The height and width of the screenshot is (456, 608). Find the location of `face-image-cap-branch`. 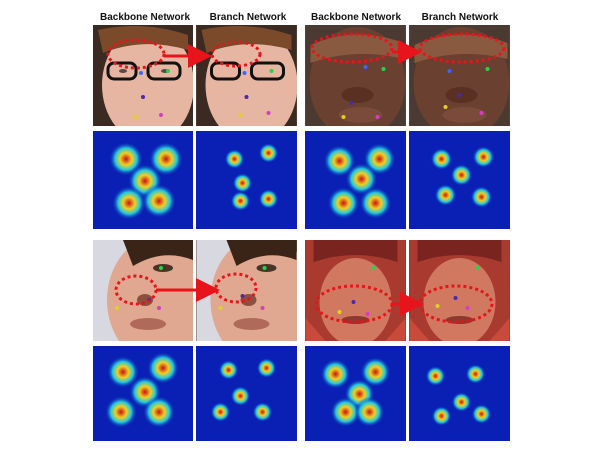

face-image-cap-branch is located at coordinates (459, 290).